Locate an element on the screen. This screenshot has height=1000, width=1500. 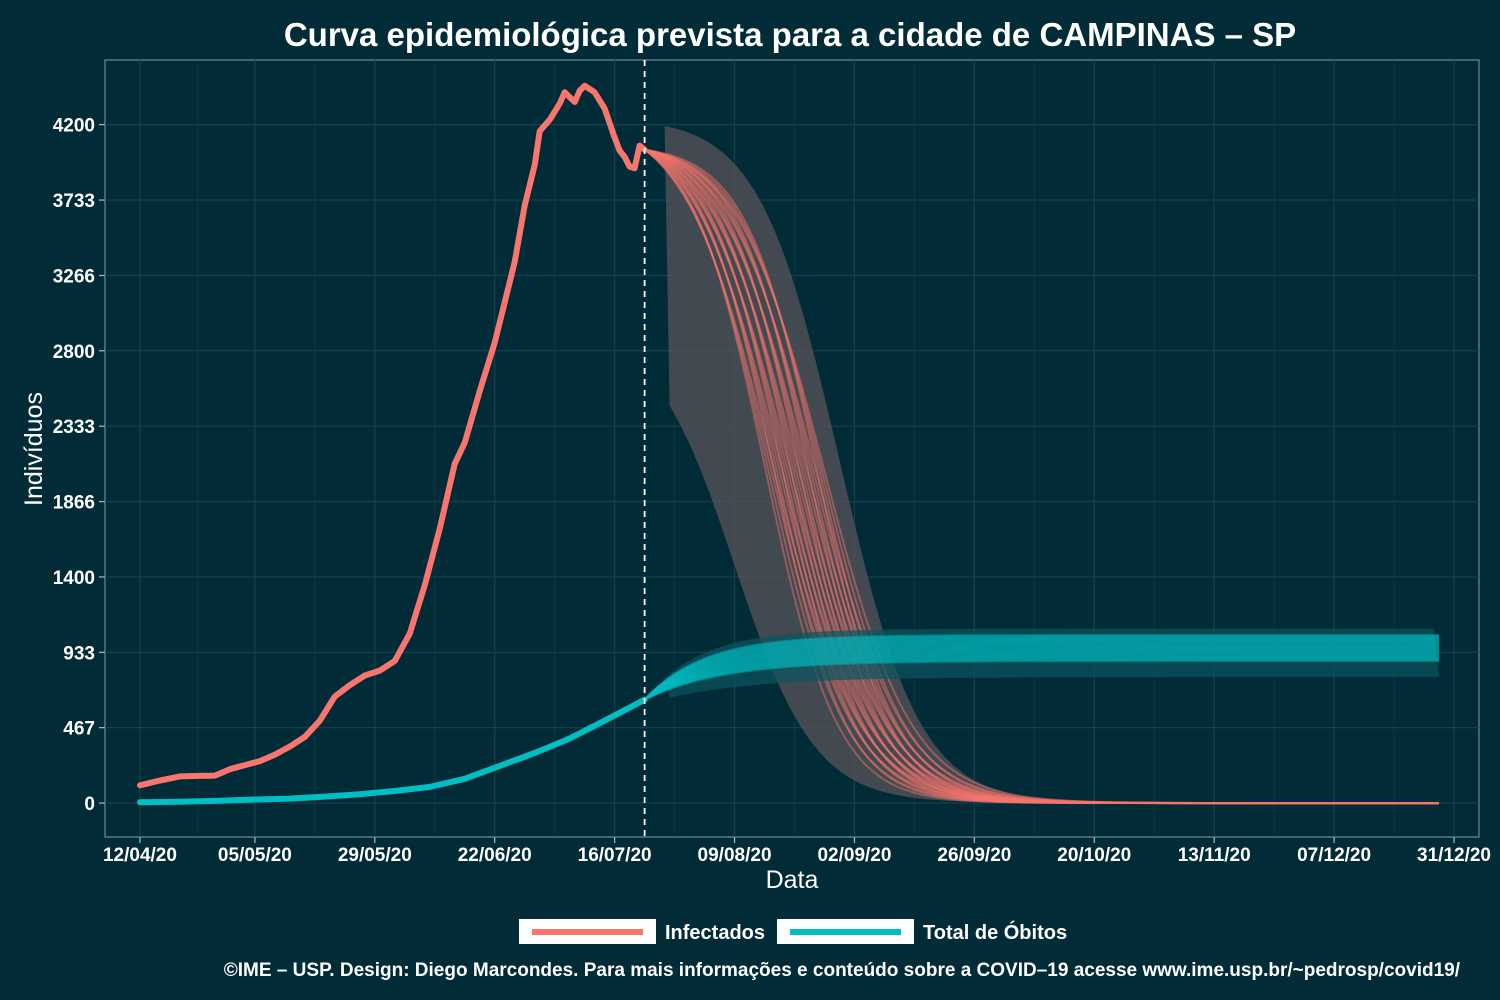
x-tick-label: 26/09/20 is located at coordinates (974, 855).